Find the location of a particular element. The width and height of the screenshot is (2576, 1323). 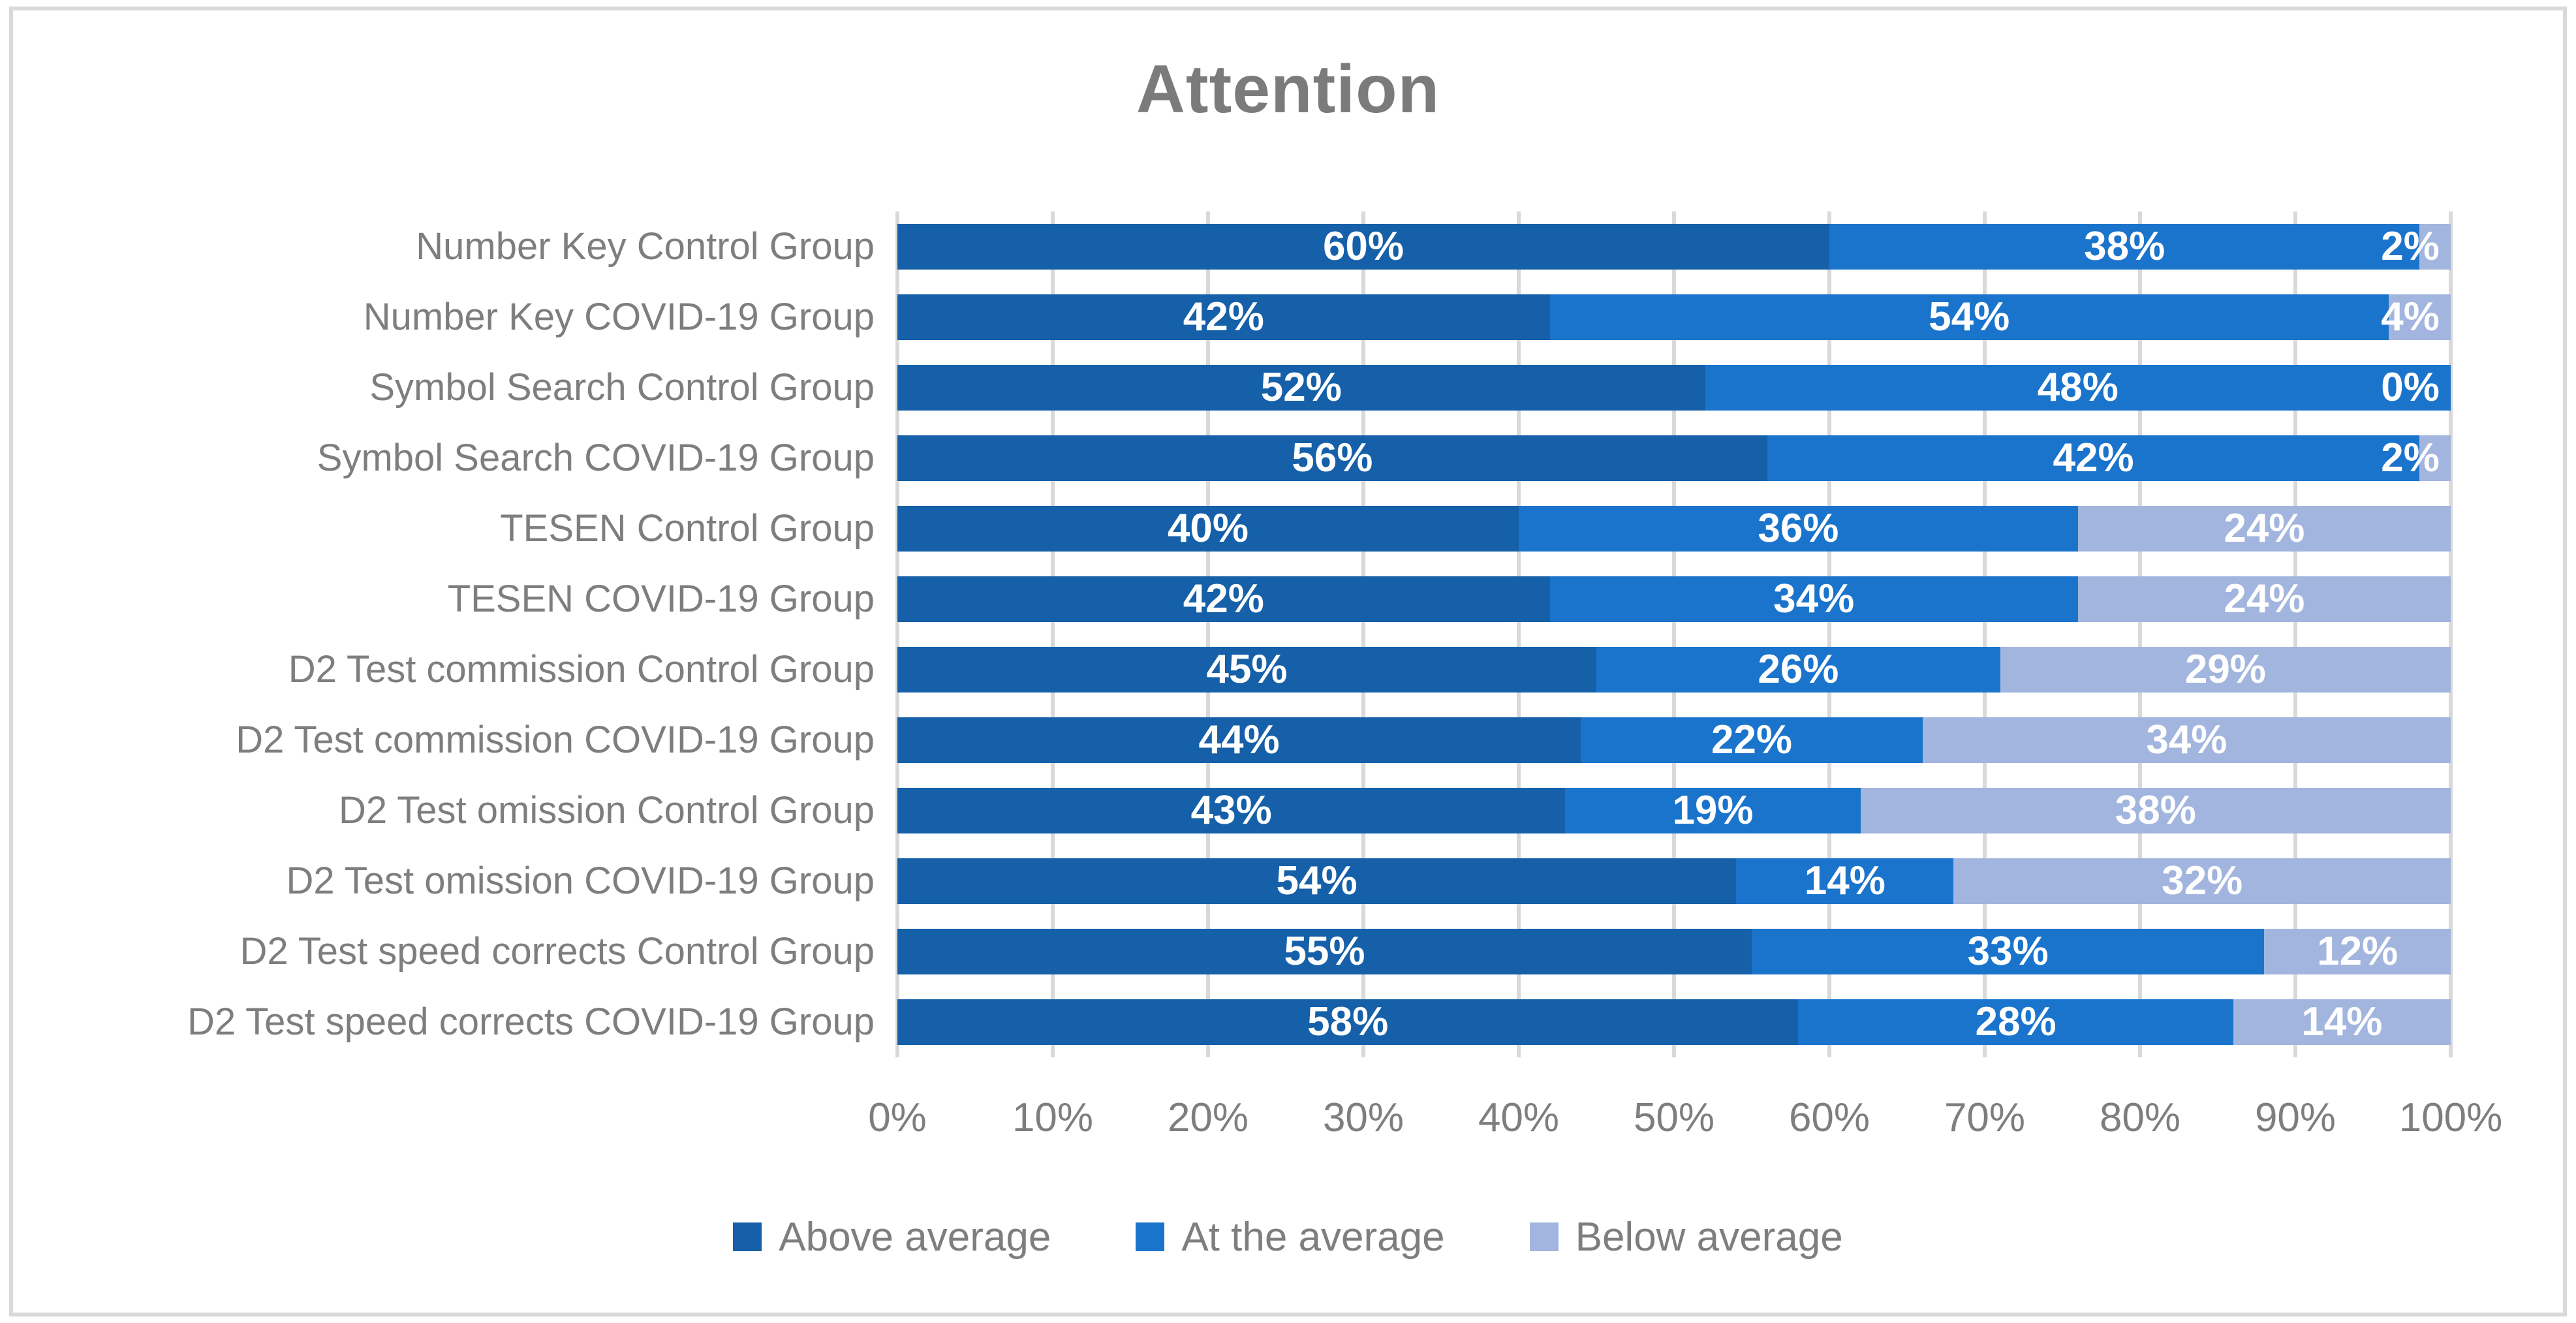

bar-row-d2-test-commission-control-group: 45% 26% 29% is located at coordinates (1674, 669).